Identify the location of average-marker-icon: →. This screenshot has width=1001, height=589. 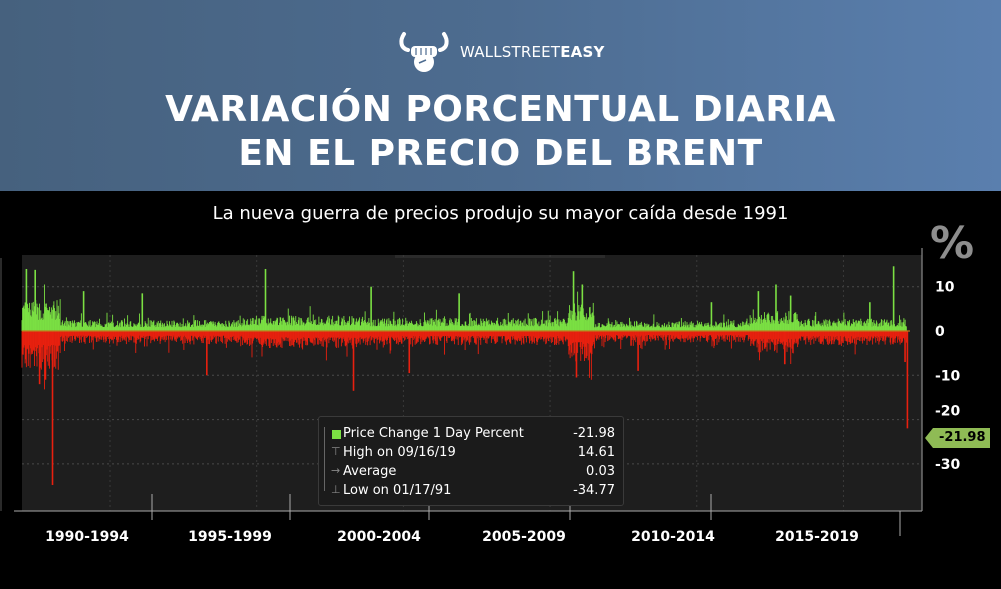
(336, 470).